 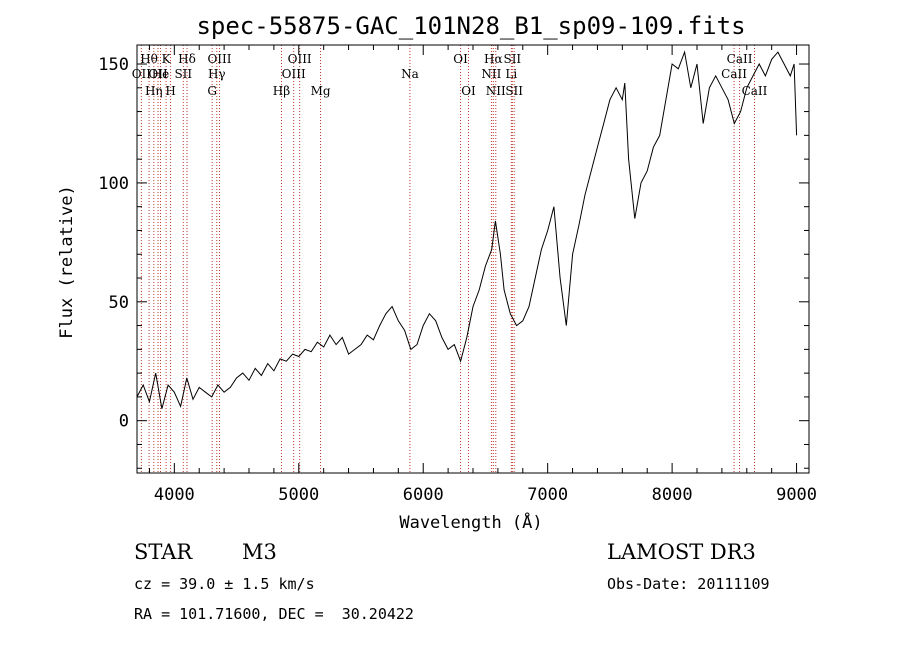 I want to click on spectral-line-label: K, so click(x=167, y=59).